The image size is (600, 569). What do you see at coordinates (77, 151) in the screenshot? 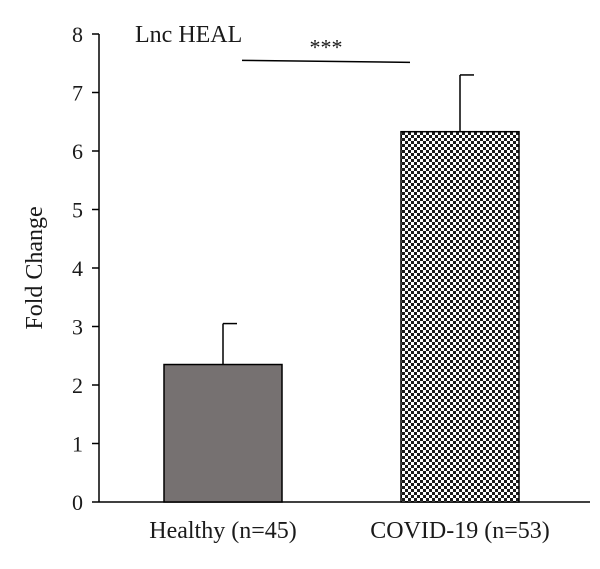
I see `y-tick-label-6: 6` at bounding box center [77, 151].